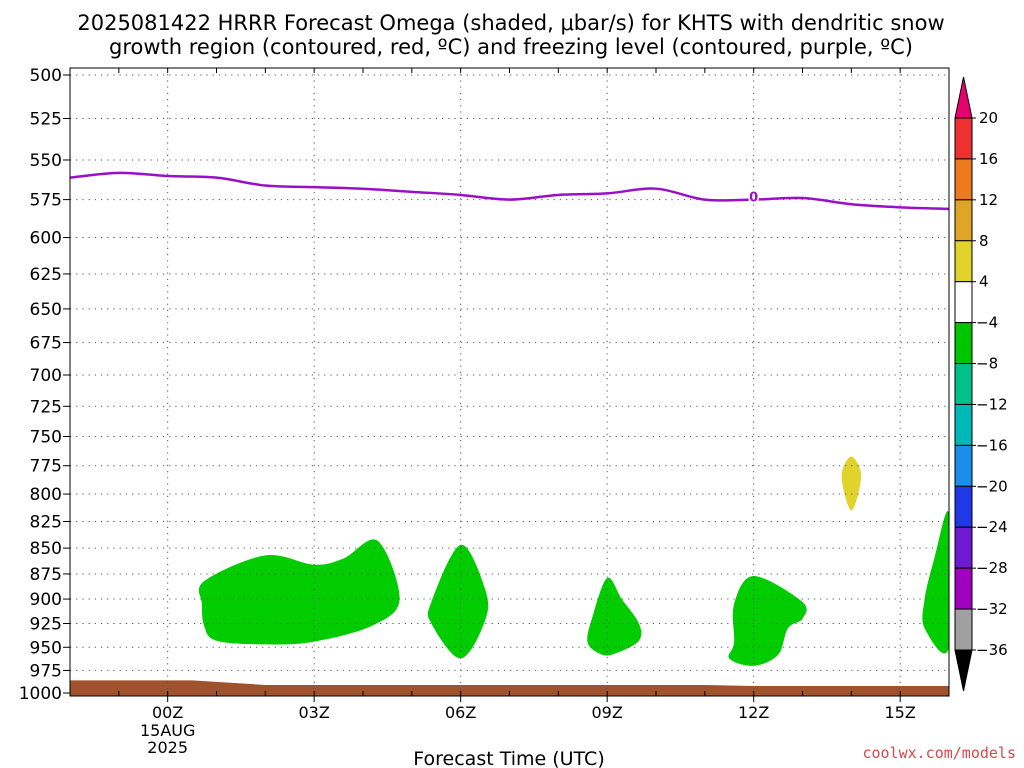  What do you see at coordinates (987, 323) in the screenshot?
I see `colorbar-label: −4` at bounding box center [987, 323].